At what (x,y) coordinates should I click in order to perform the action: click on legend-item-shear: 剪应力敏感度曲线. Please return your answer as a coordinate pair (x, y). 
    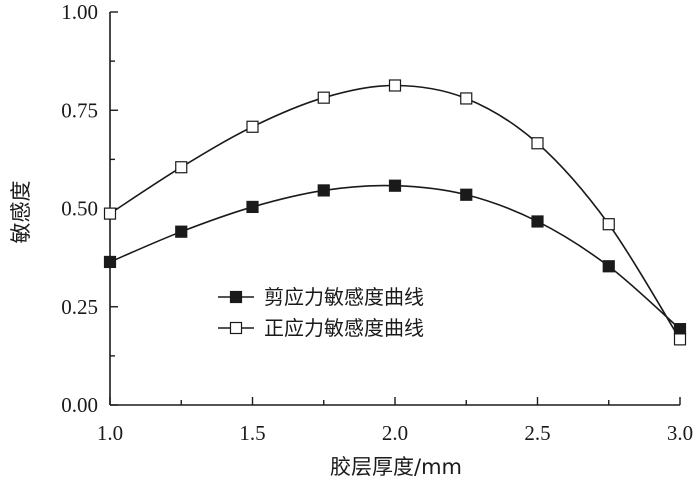
    Looking at the image, I should click on (321, 297).